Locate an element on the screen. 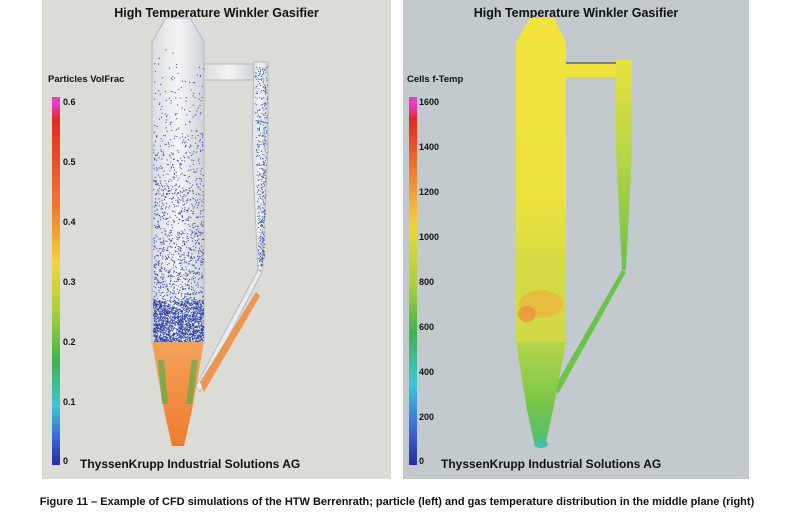  right-tick: 600 is located at coordinates (427, 327).